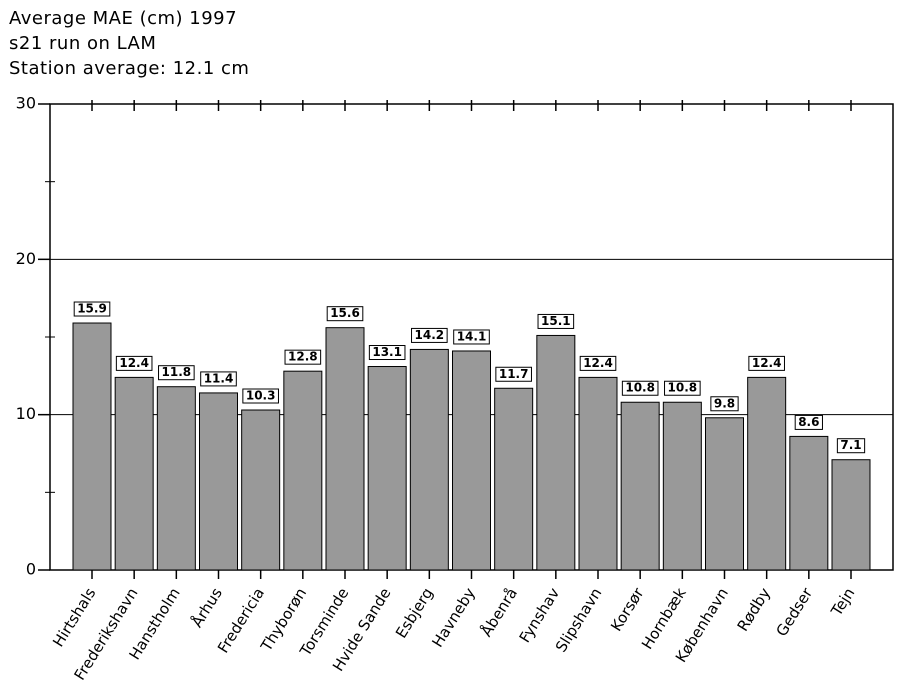  I want to click on value-label: 14.1, so click(472, 336).